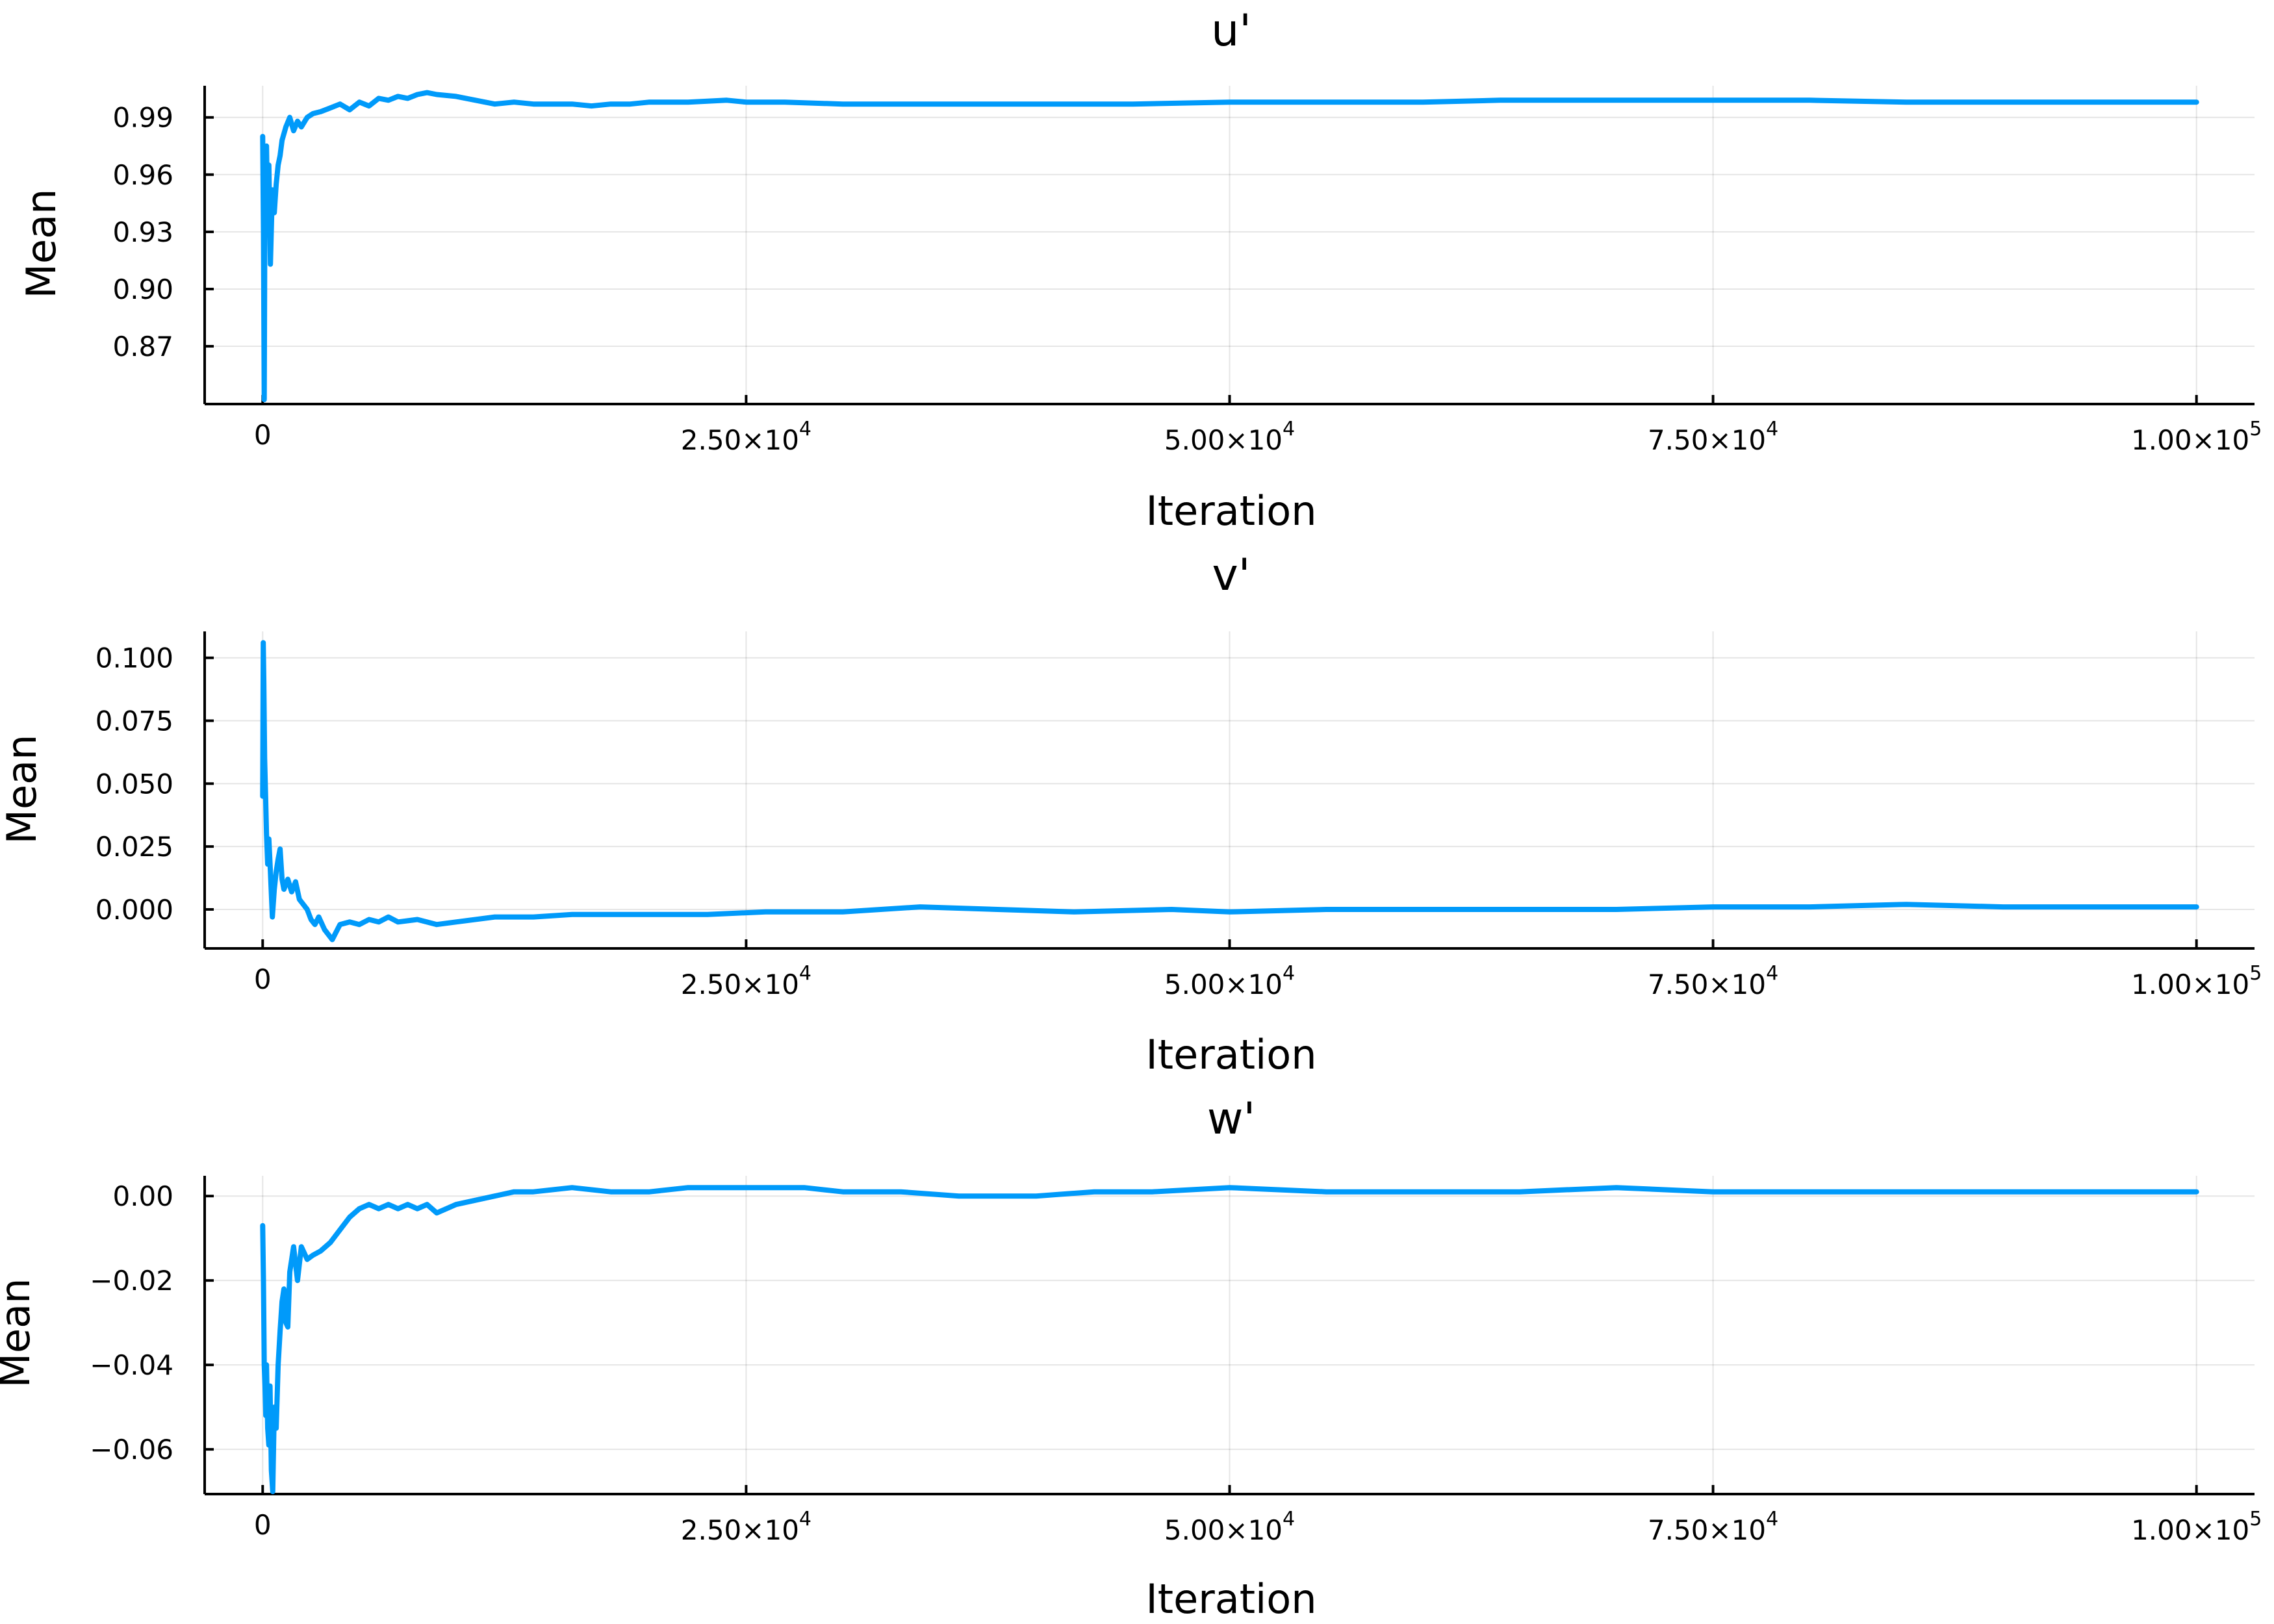 This screenshot has height=1624, width=2274. I want to click on chart-title: u', so click(1231, 31).